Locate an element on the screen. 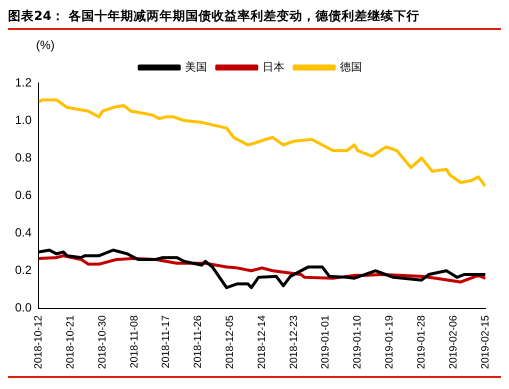  legend-label: 日本 is located at coordinates (273, 67).